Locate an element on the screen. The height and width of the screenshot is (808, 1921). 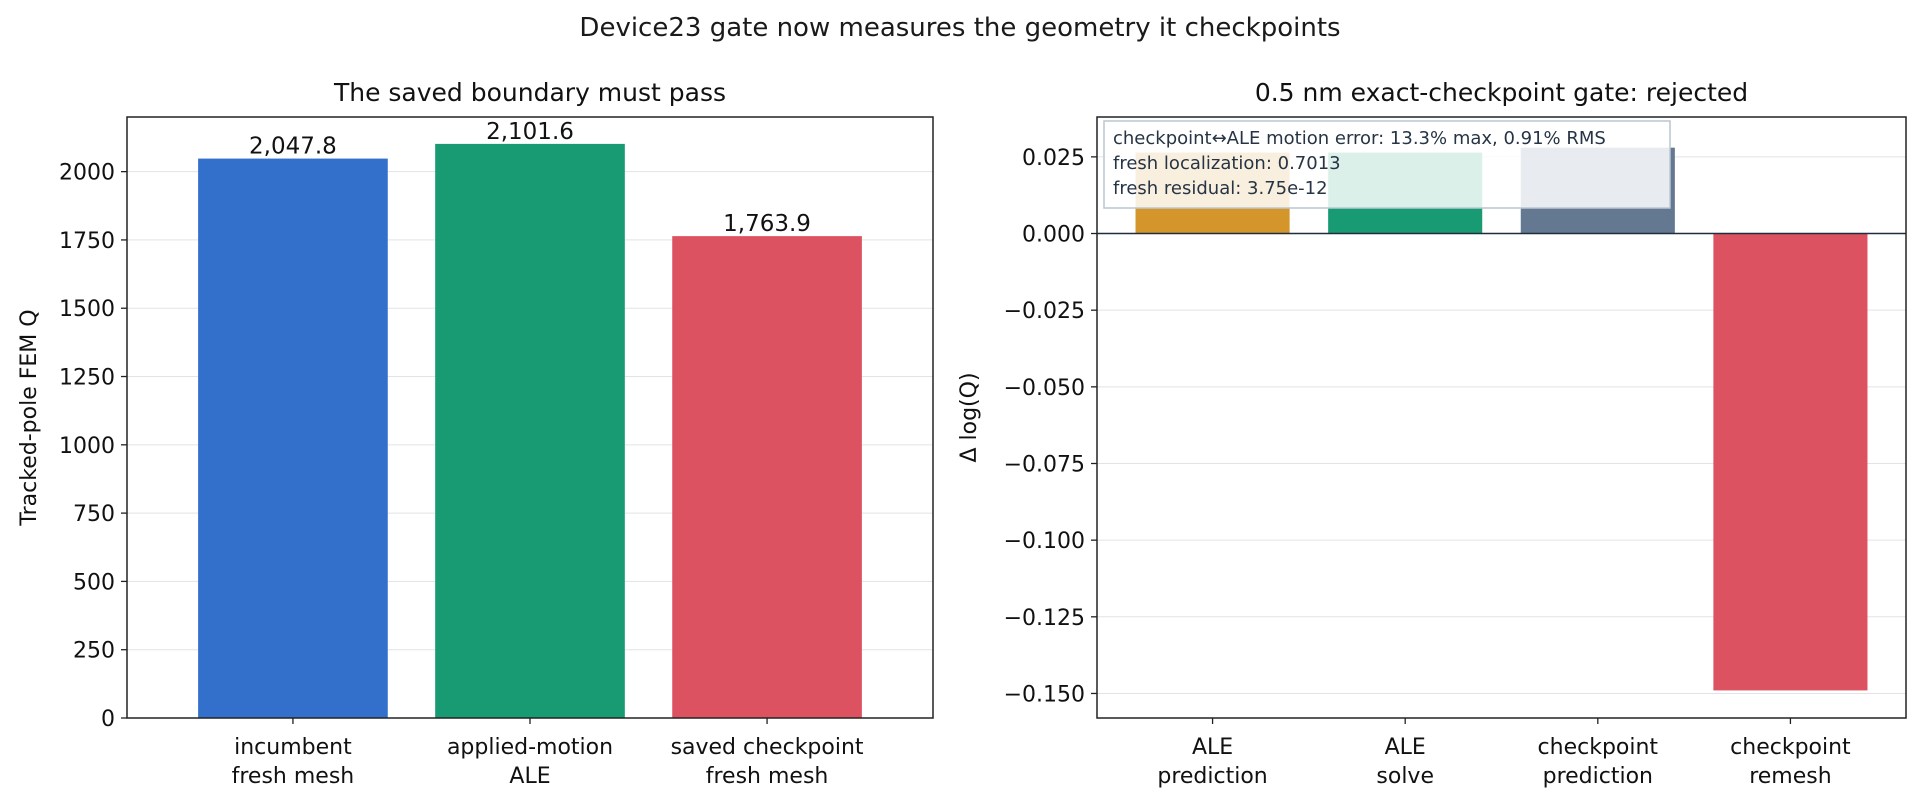
y-tick-label: 2000 is located at coordinates (87, 173).